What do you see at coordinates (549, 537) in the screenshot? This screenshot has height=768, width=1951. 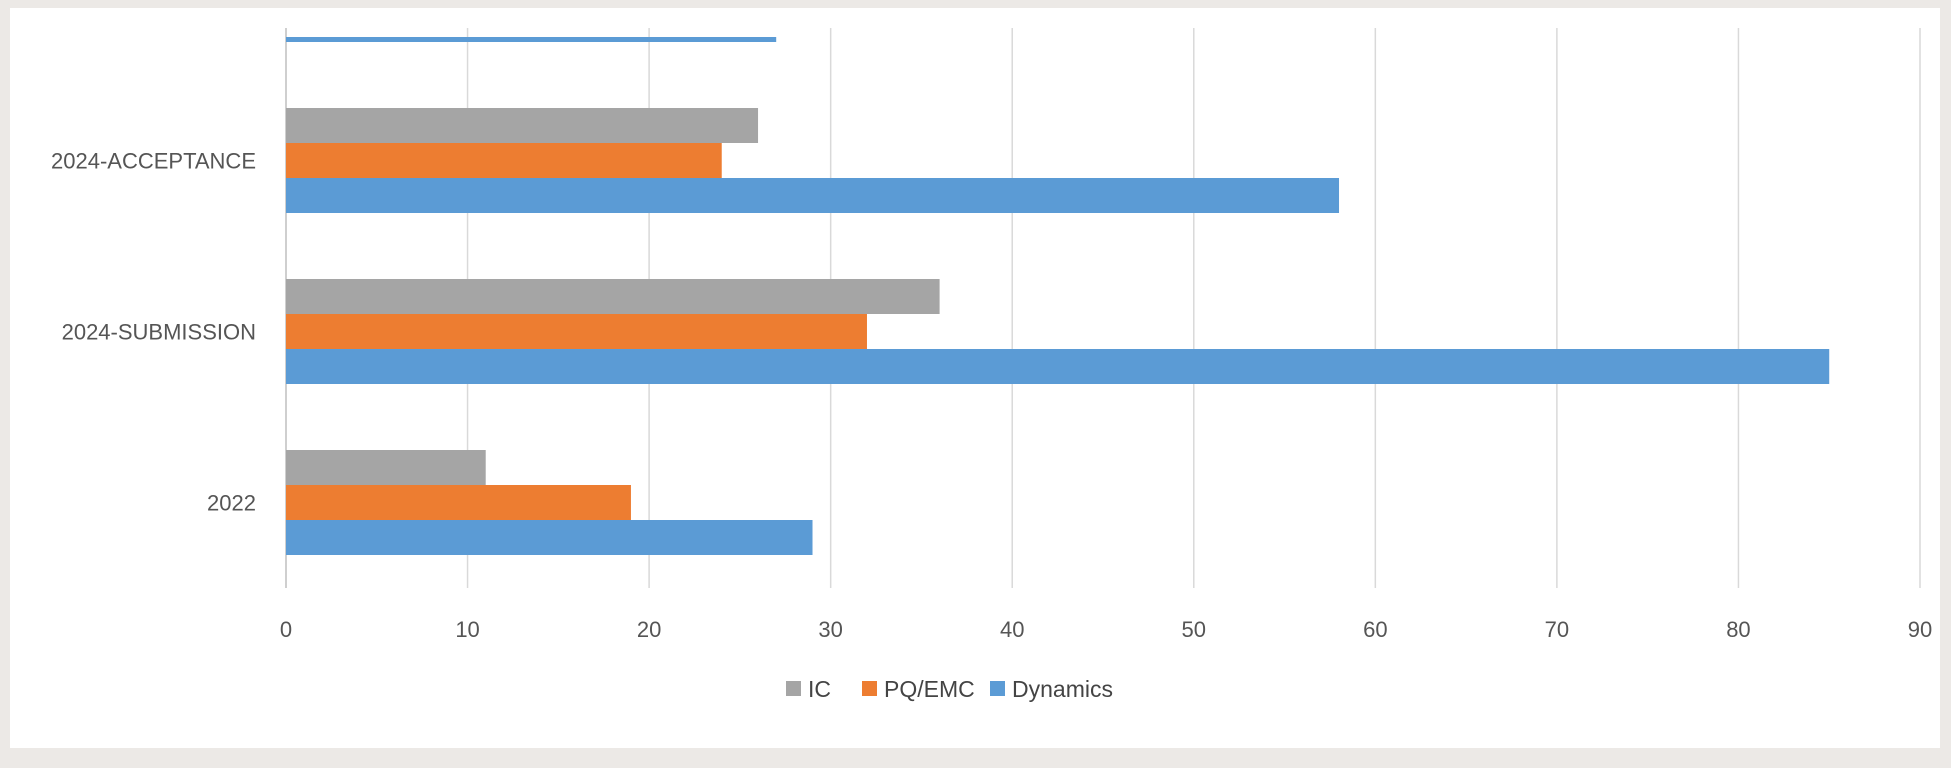 I see `bar-dynamics-2022` at bounding box center [549, 537].